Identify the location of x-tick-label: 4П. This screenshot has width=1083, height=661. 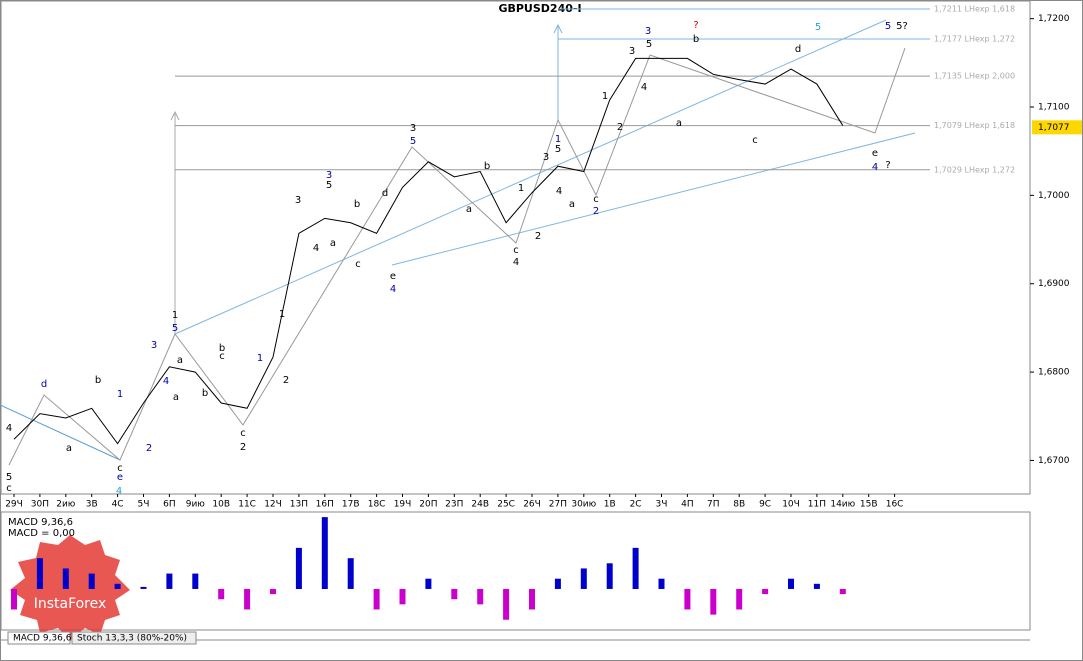
(687, 505).